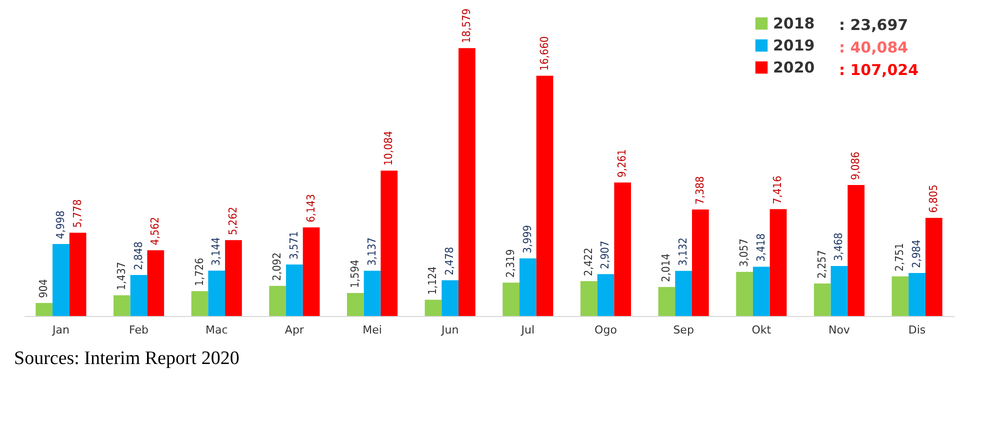  I want to click on legend-label: 2018, so click(794, 23).